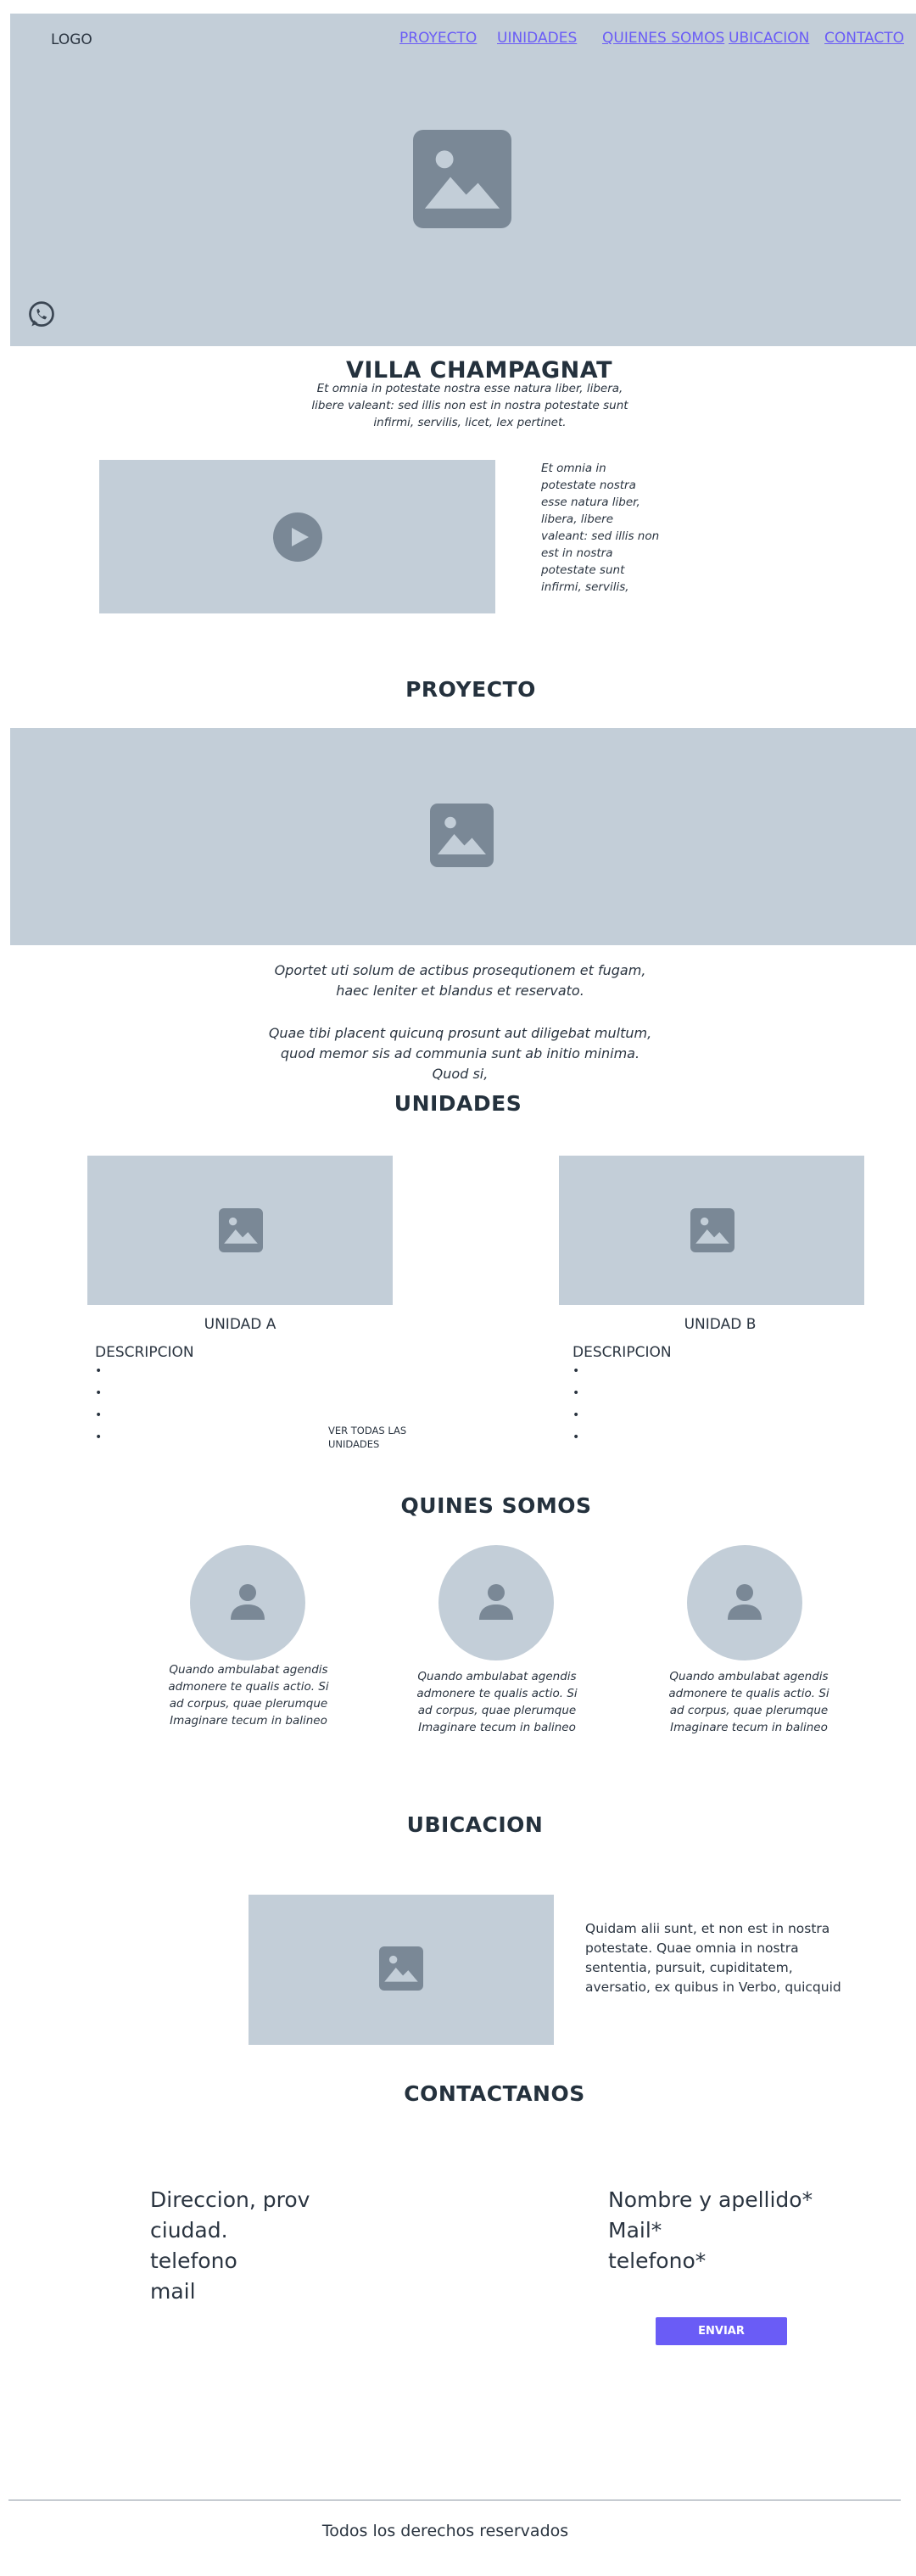 Image resolution: width=916 pixels, height=2576 pixels. I want to click on unit-b-list, so click(575, 1404).